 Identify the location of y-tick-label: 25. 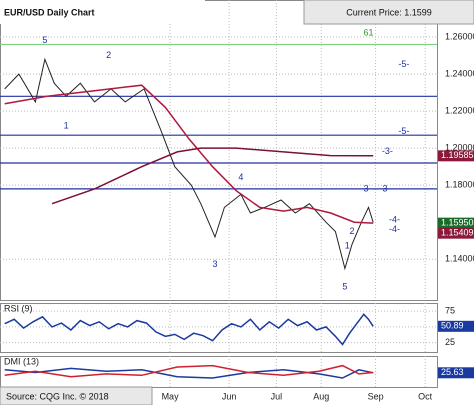
(450, 342).